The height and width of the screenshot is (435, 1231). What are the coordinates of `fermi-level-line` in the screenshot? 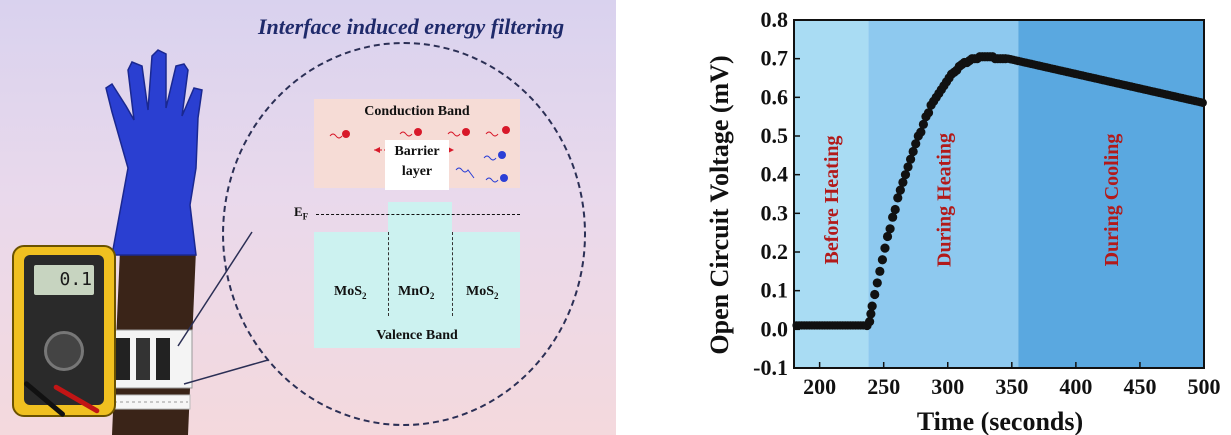 It's located at (418, 214).